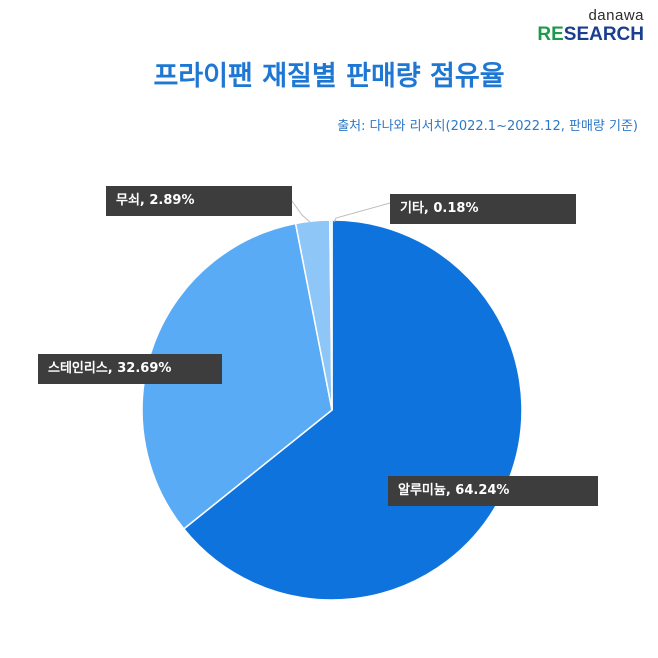  I want to click on data-label-4: 기타, 0.18%, so click(483, 209).